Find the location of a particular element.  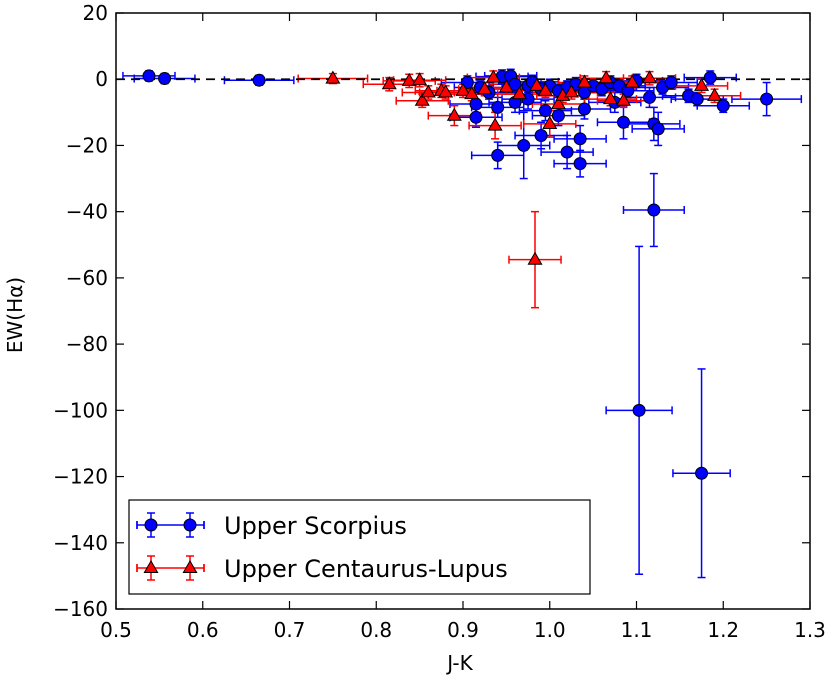

y-tick-label-6: −100 is located at coordinates (80, 410).